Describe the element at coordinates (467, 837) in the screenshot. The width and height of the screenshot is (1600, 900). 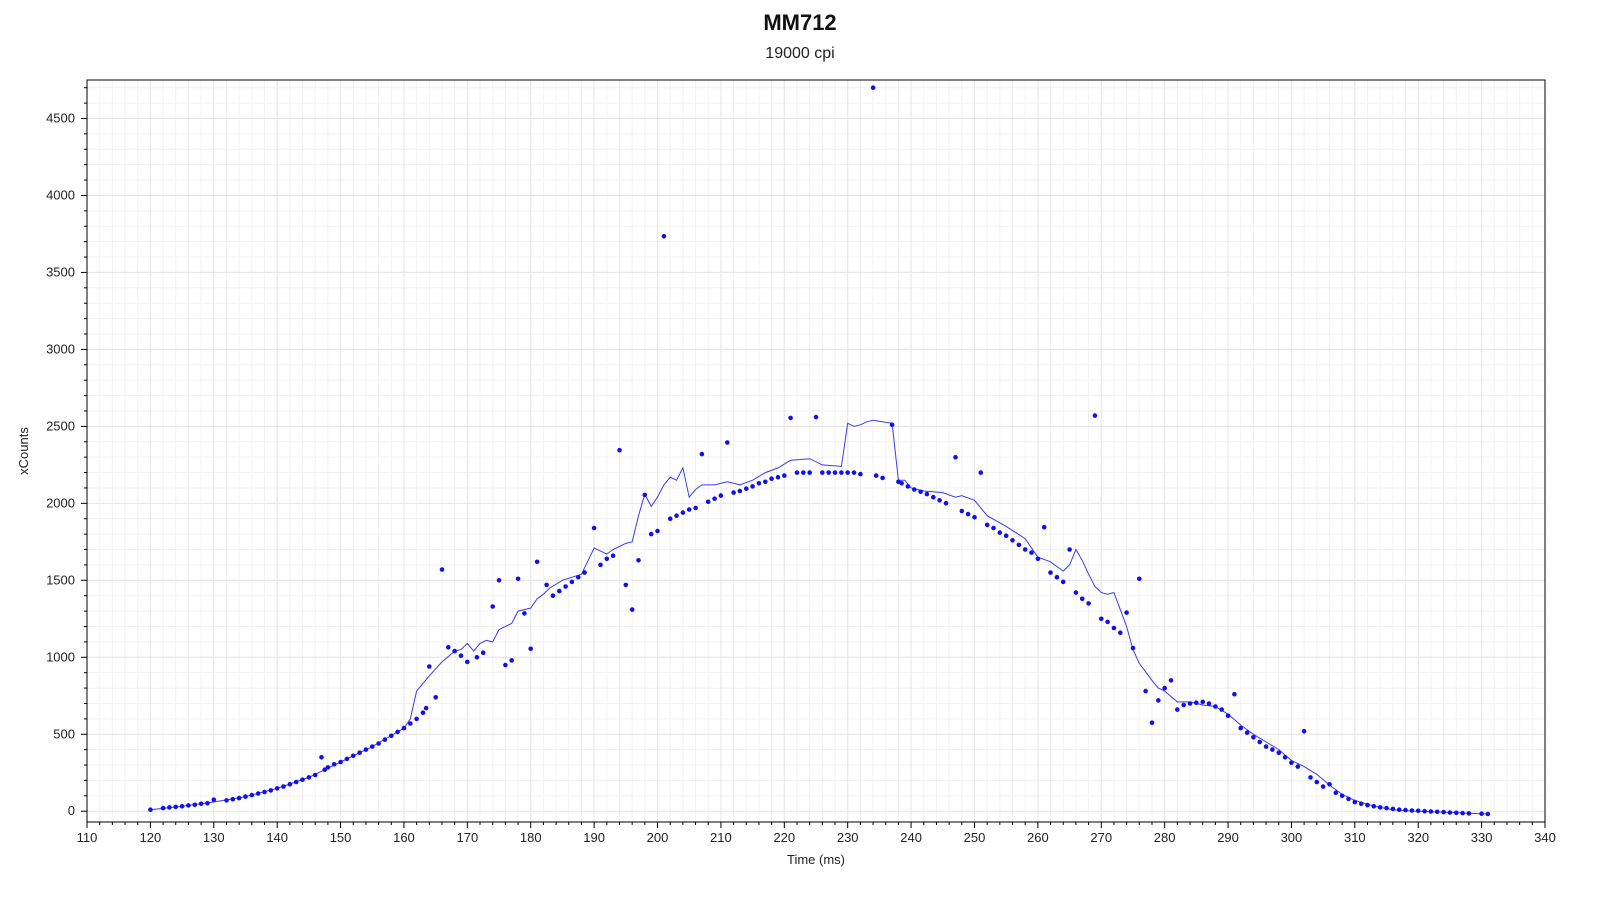
I see `x-tick-label: 170` at that location.